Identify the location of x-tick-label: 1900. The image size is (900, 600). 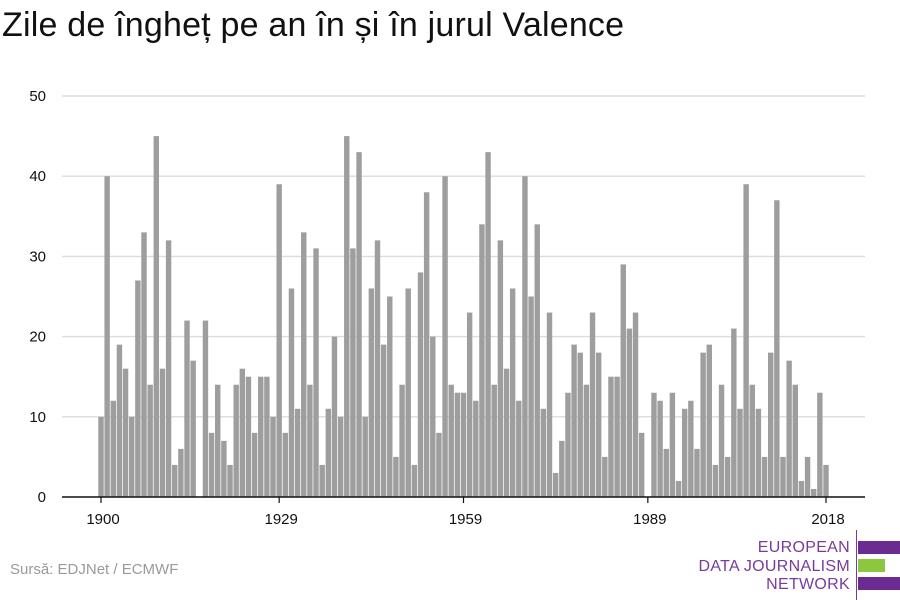
(102, 519).